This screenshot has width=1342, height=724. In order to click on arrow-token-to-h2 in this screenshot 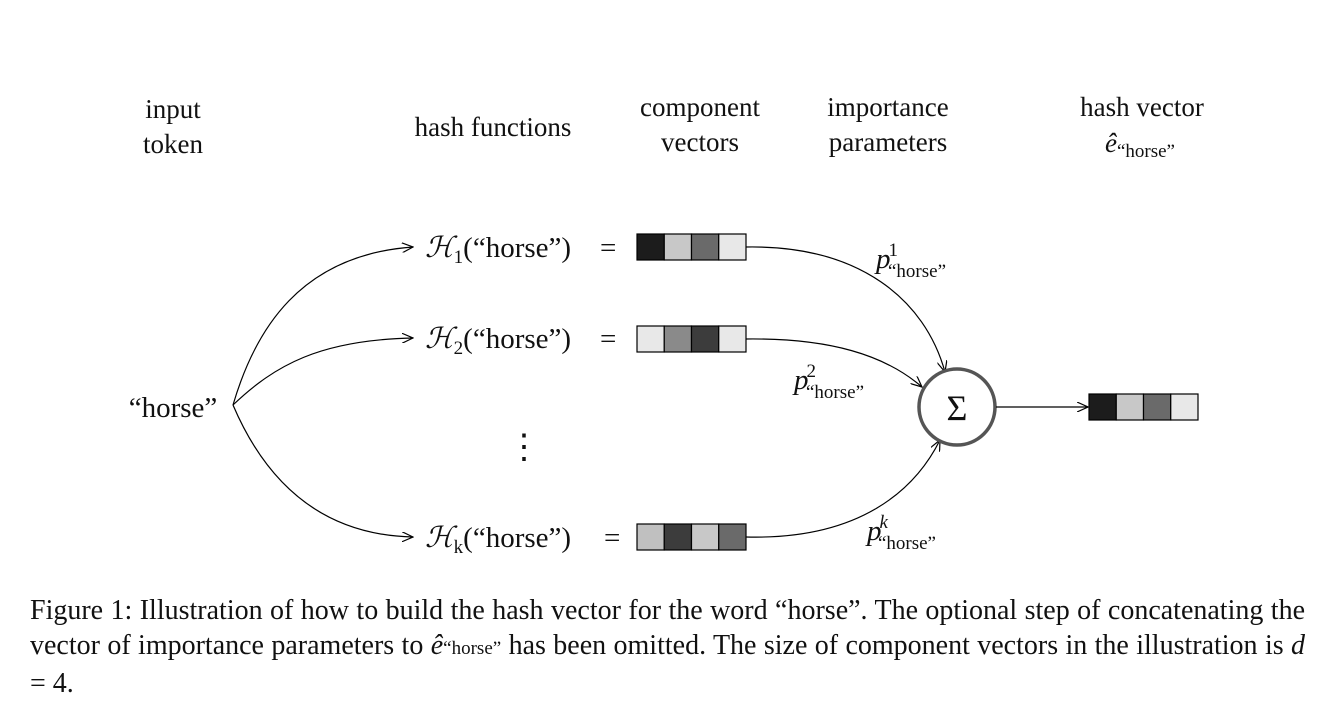, I will do `click(322, 372)`.